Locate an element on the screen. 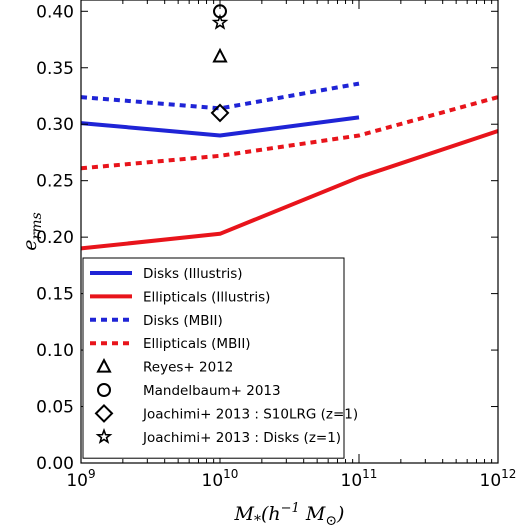 The image size is (520, 529). legend-label-reyes-2012: Reyes+ 2012 is located at coordinates (188, 368).